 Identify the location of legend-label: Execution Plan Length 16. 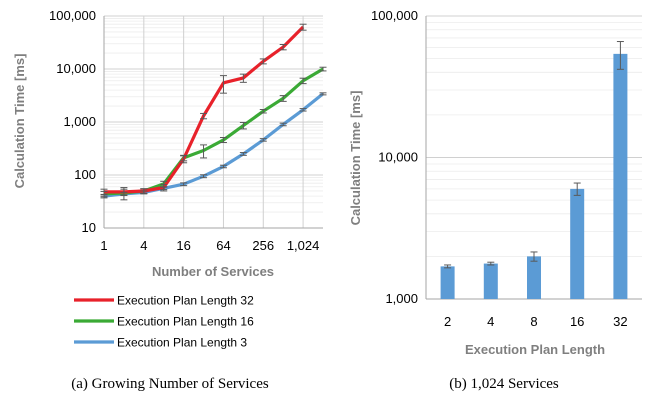
(185, 322).